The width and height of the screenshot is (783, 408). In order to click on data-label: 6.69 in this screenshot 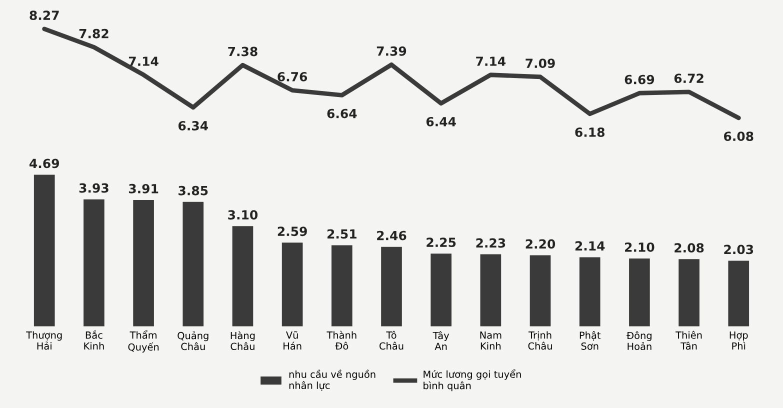, I will do `click(639, 79)`.